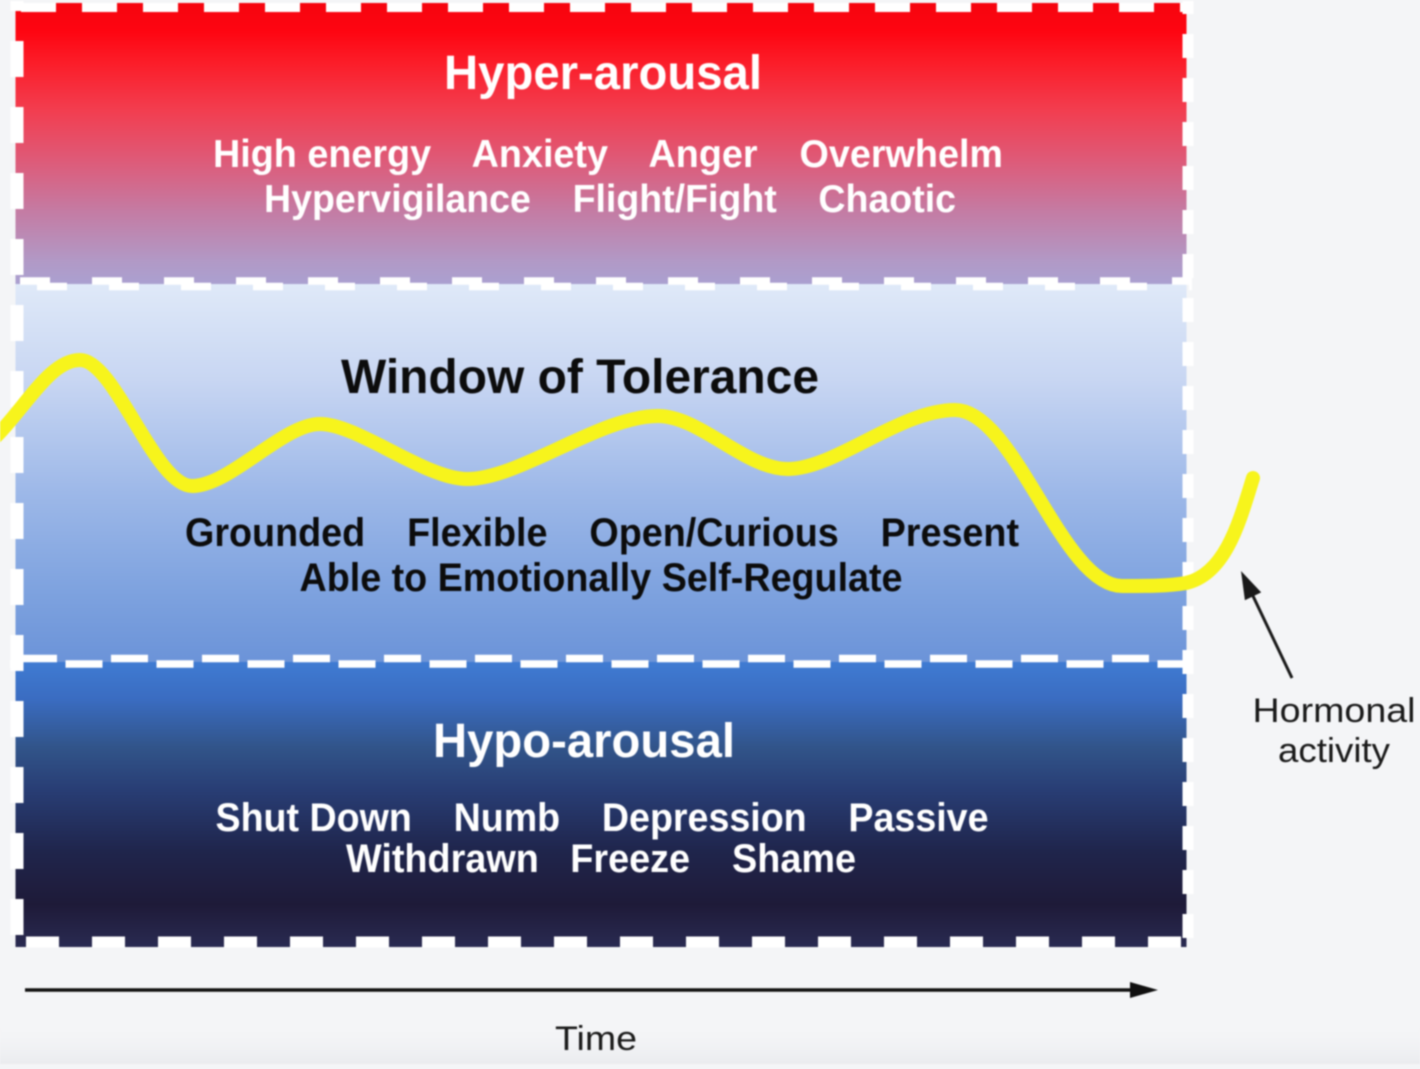 This screenshot has height=1069, width=1420. I want to click on svg-text: Hyper-arousal, so click(603, 73).